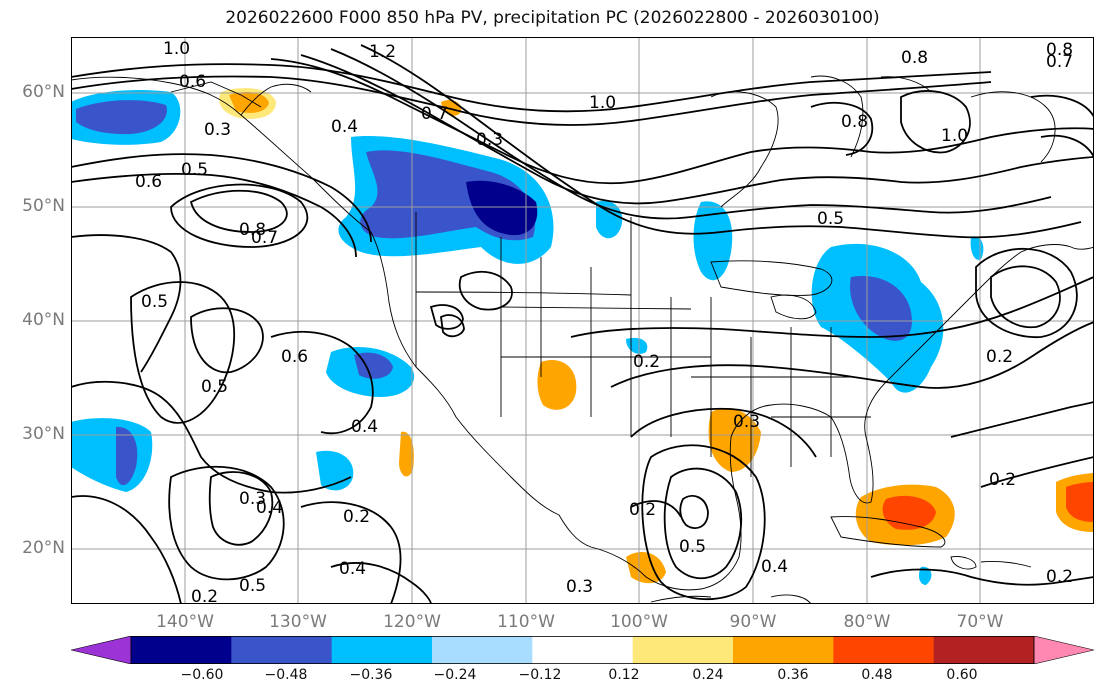 The image size is (1105, 698). I want to click on colorbar-tick-label: 0.60, so click(962, 675).